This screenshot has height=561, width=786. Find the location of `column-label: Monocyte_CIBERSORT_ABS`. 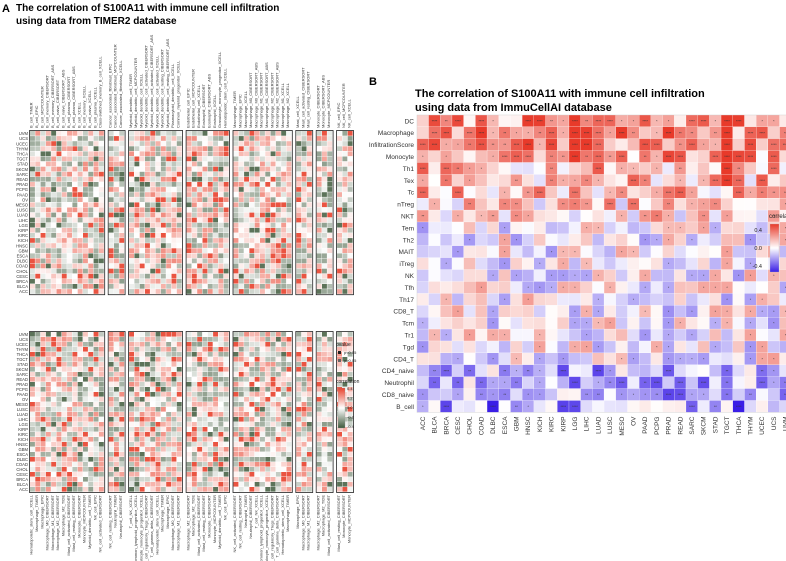

column-label: Monocyte_CIBERSORT_ABS is located at coordinates (323, 101).